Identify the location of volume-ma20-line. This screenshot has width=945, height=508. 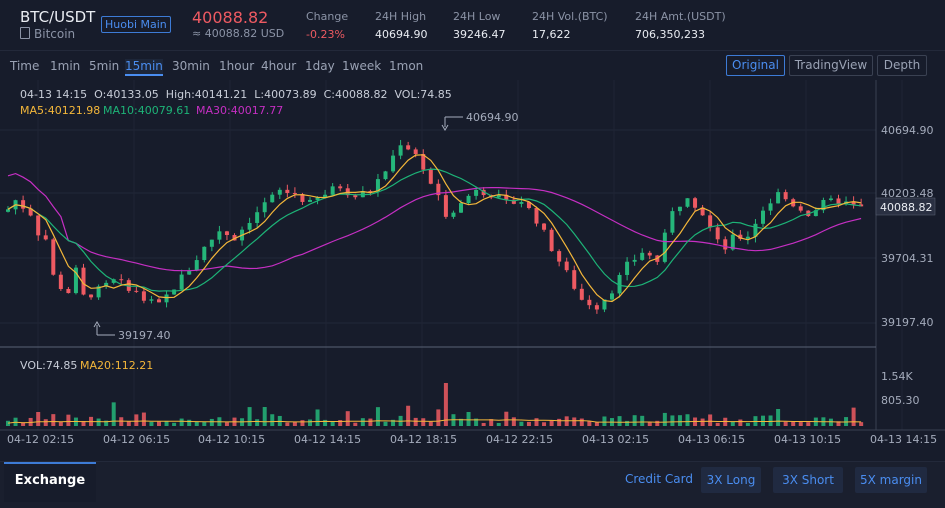
(434, 421).